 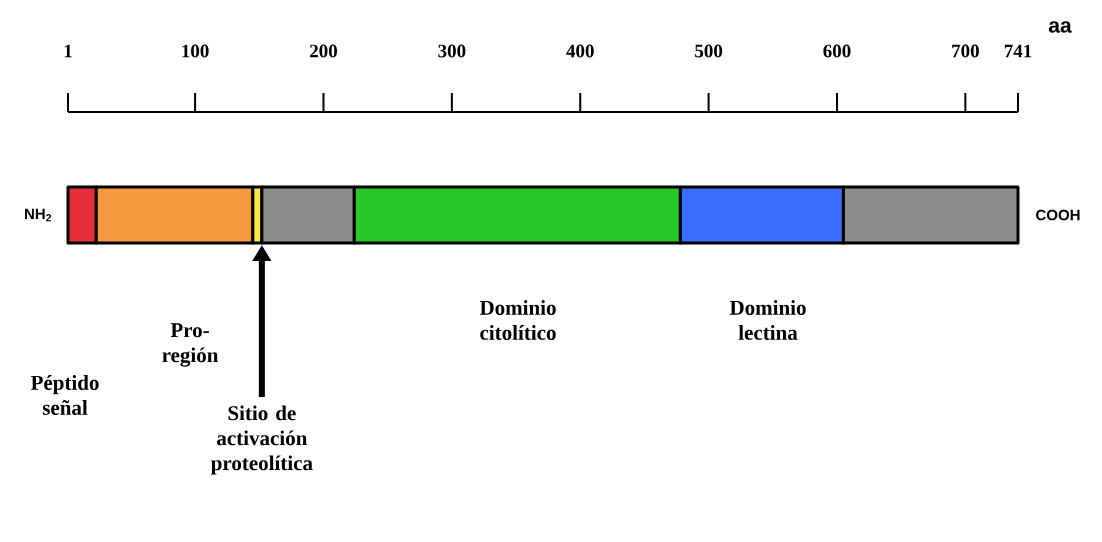 I want to click on annotation: Pro-región, so click(x=190, y=345).